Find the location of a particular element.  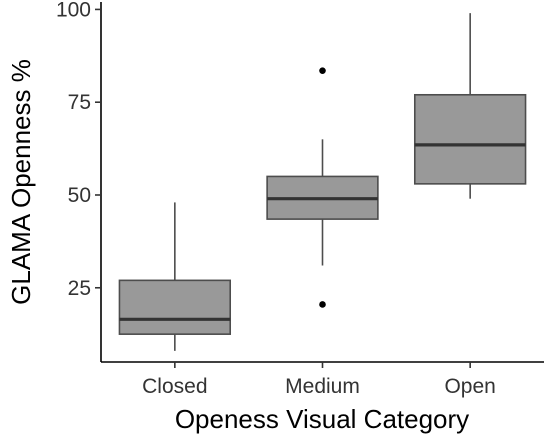

x-axis-ticks: Closed Medium Open is located at coordinates (319, 380).